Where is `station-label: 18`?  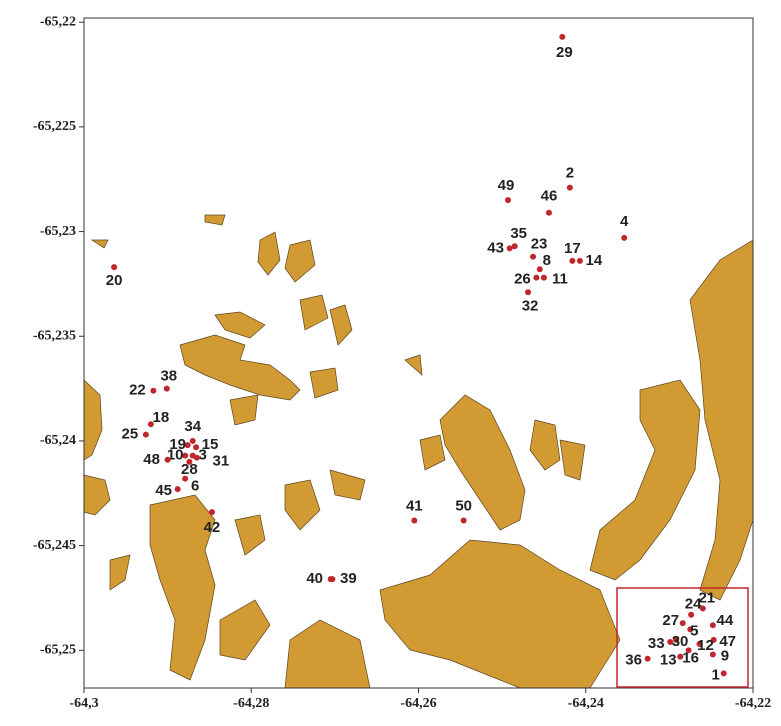
station-label: 18 is located at coordinates (161, 417).